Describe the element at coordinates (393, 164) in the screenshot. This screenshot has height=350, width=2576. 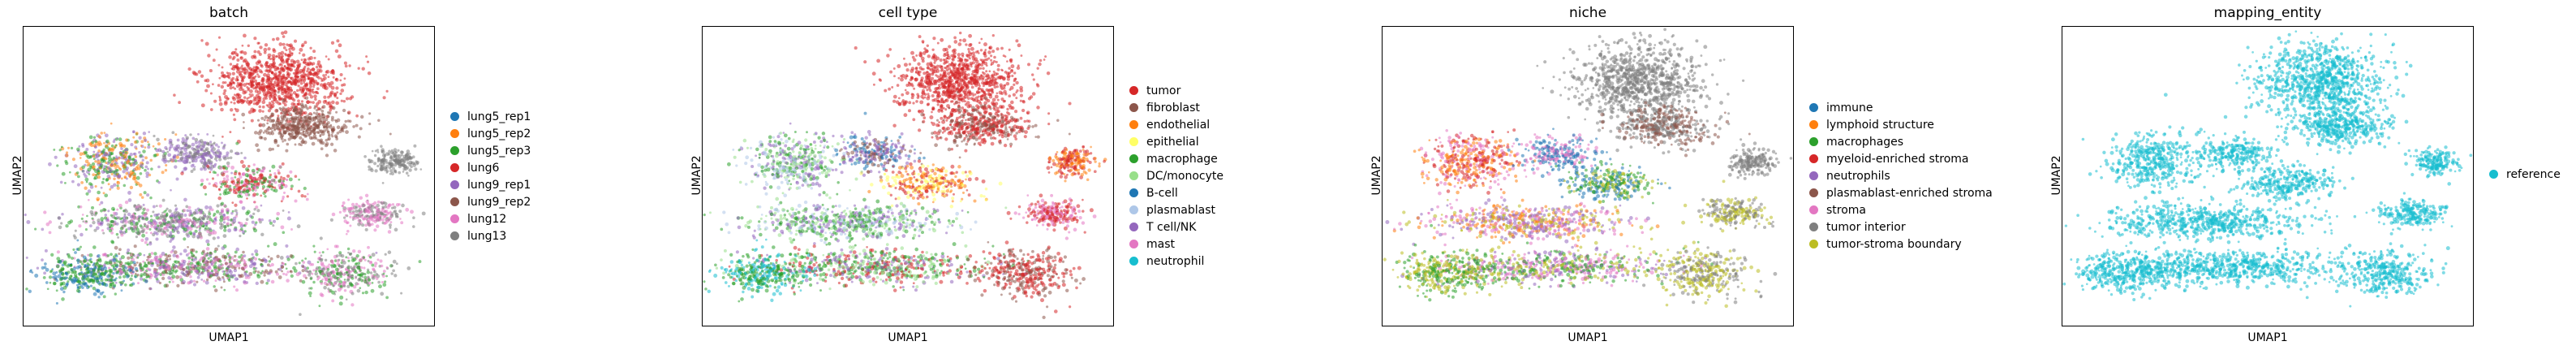
I see `point-cloud-grayR` at that location.